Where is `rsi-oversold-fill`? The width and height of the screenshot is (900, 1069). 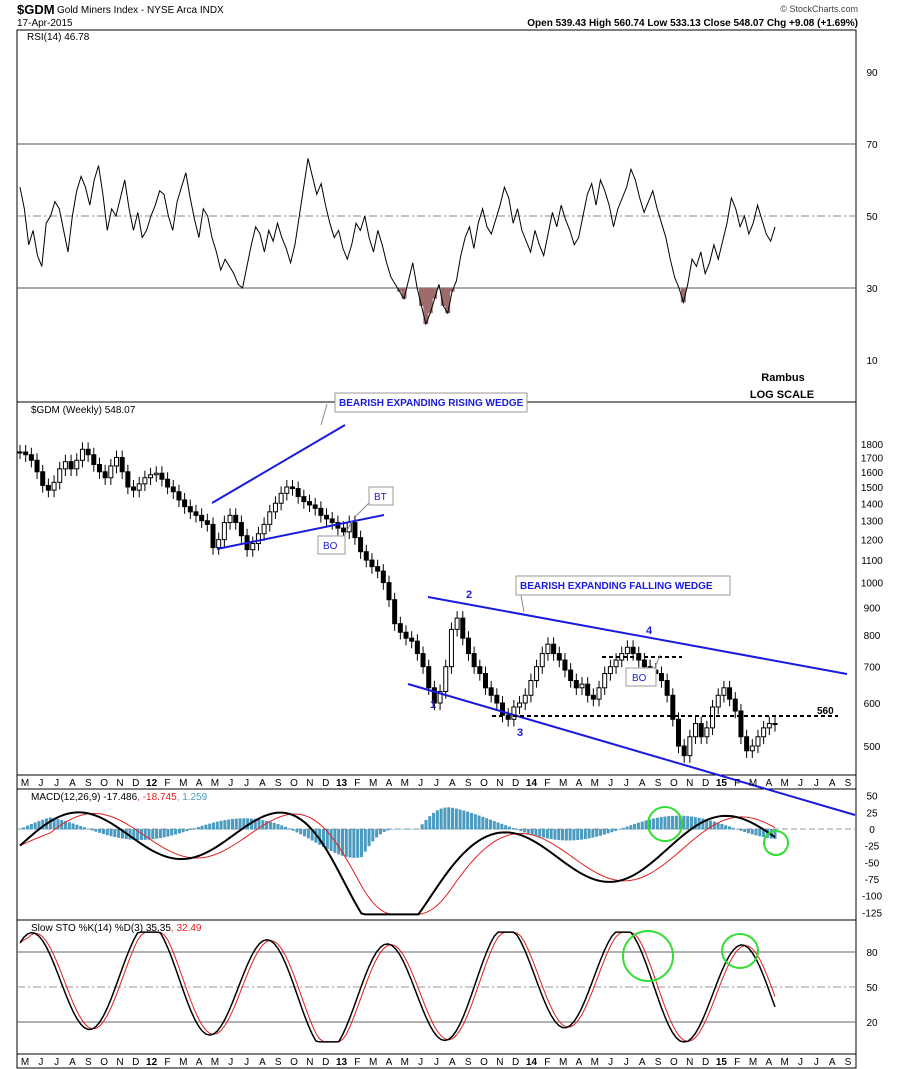 rsi-oversold-fill is located at coordinates (541, 306).